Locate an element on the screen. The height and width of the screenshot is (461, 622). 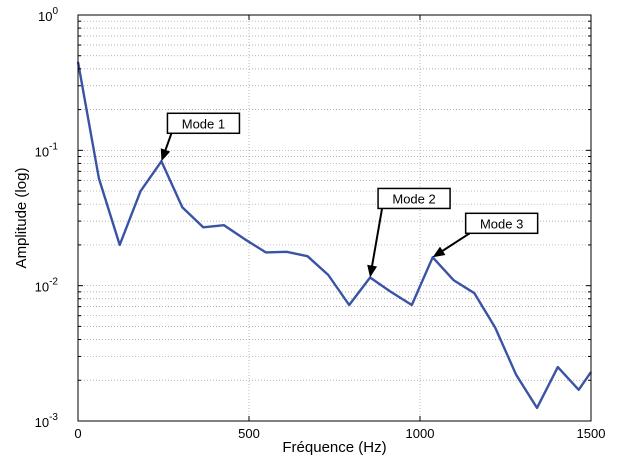
annotation-label: Mode 1 is located at coordinates (203, 123).